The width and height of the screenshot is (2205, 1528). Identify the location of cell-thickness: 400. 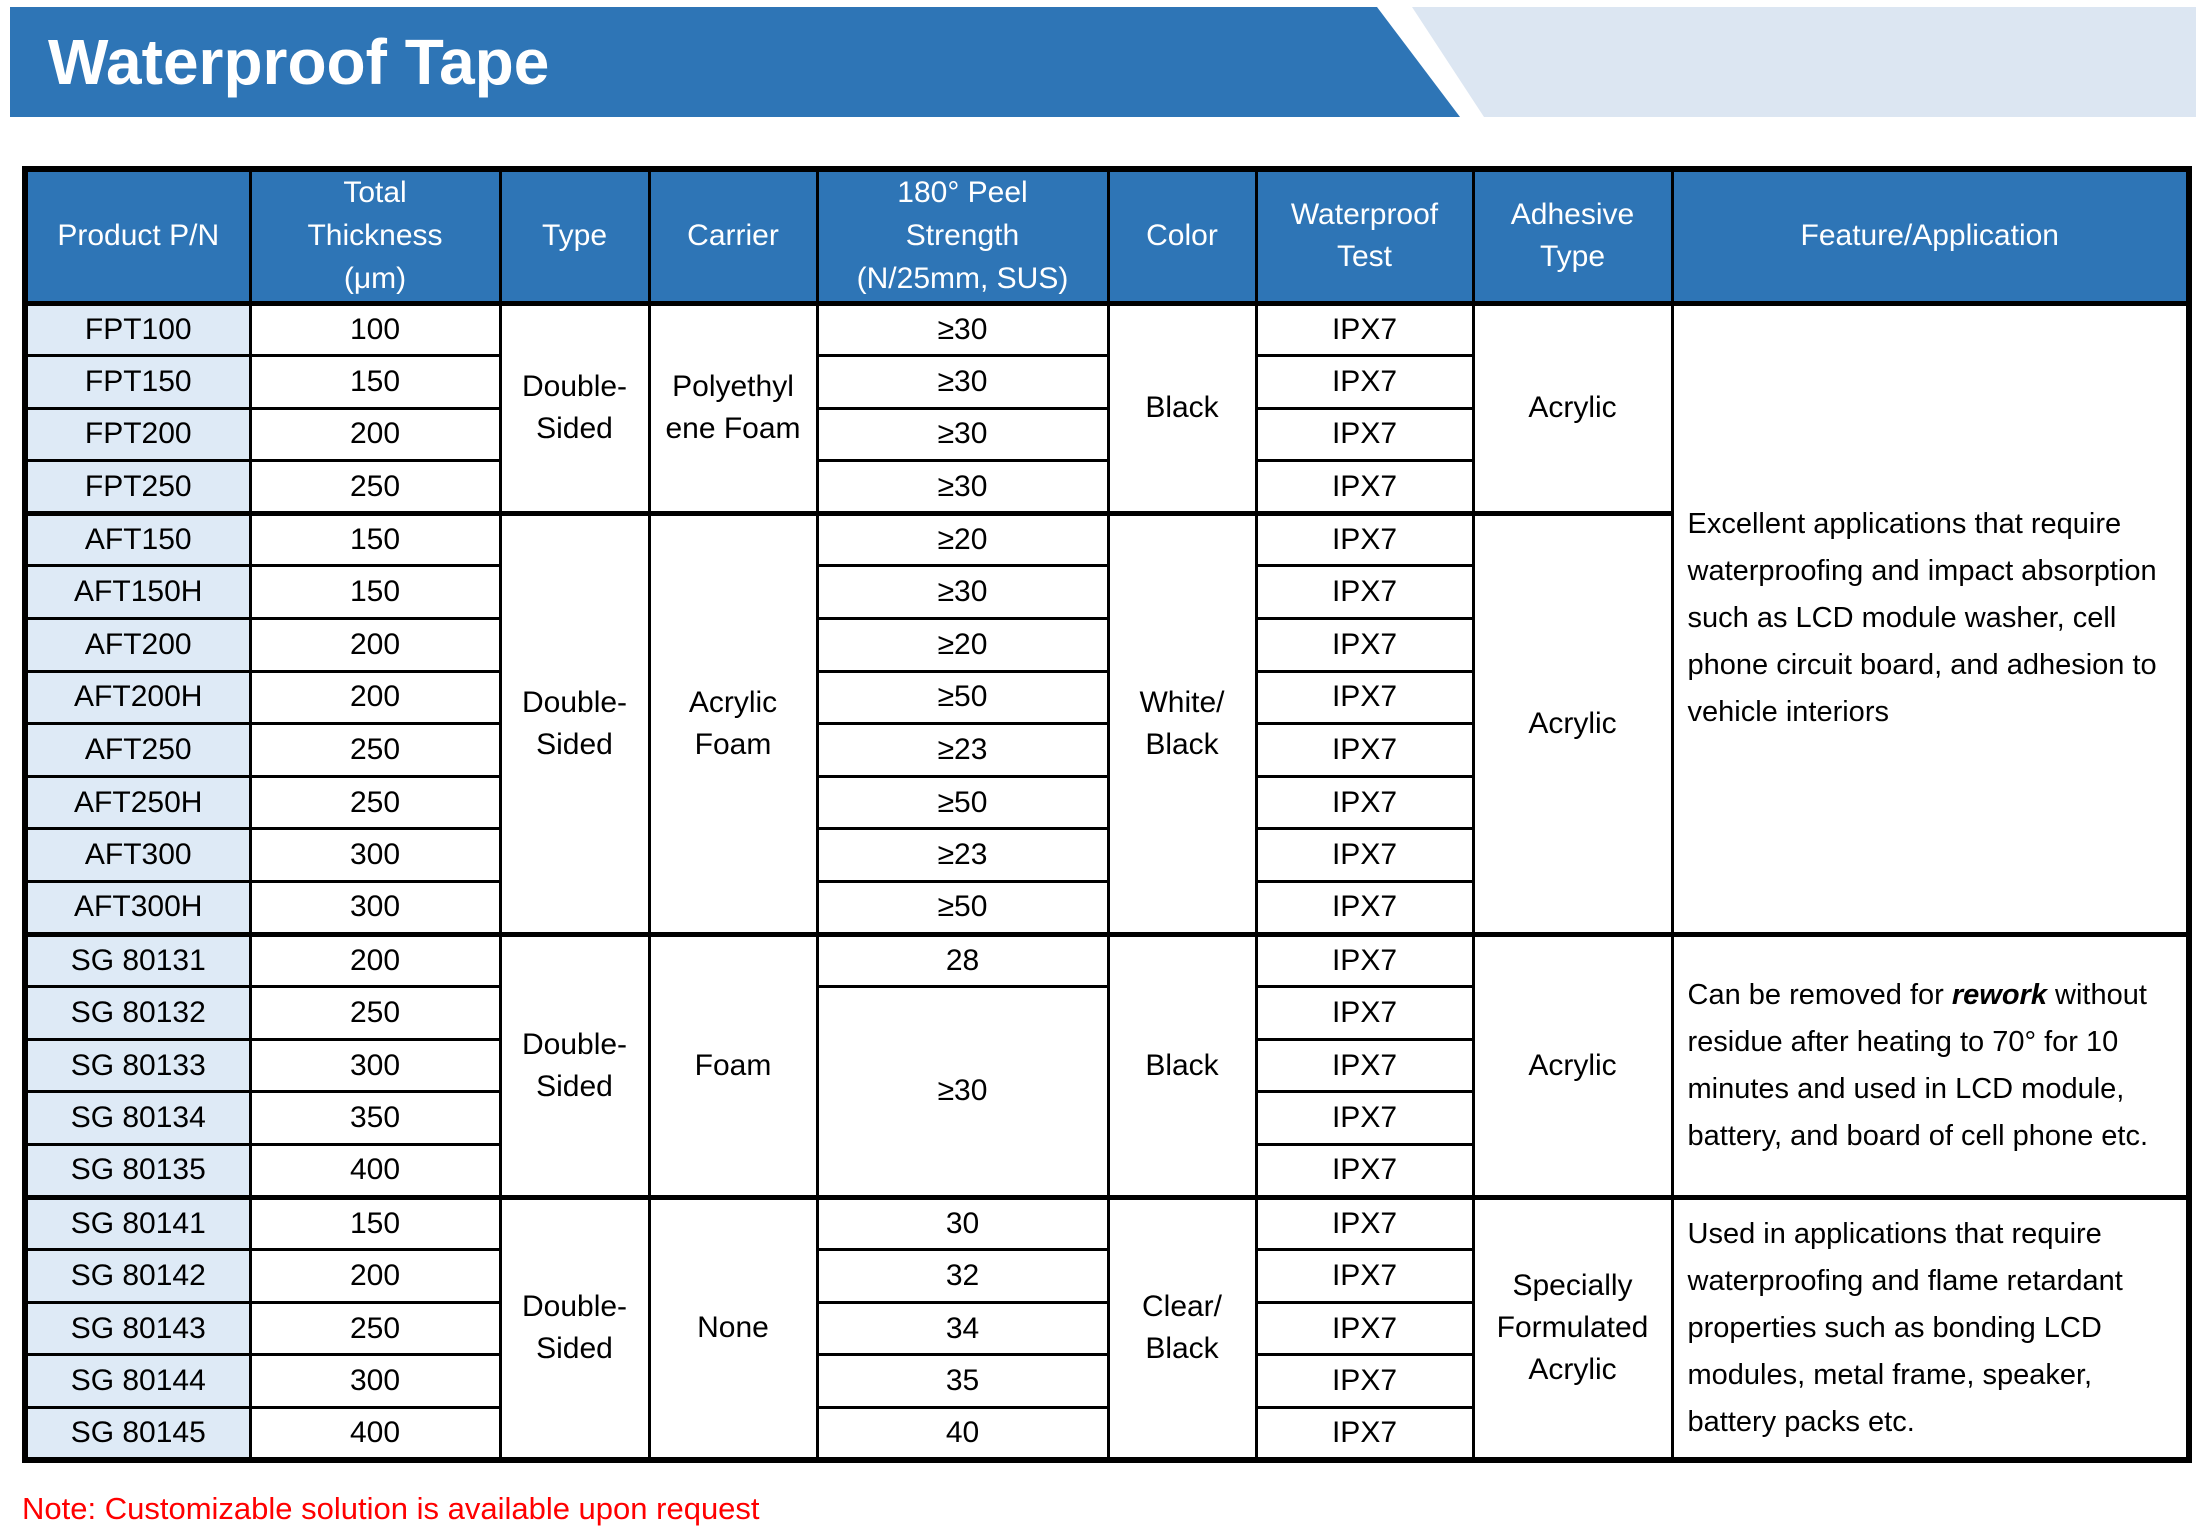
(375, 1171).